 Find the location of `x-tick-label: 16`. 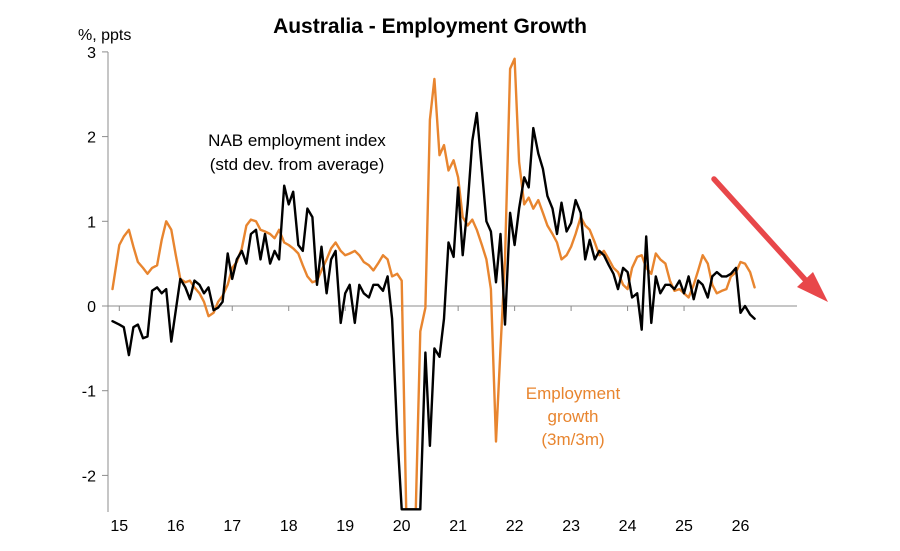

x-tick-label: 16 is located at coordinates (176, 526).